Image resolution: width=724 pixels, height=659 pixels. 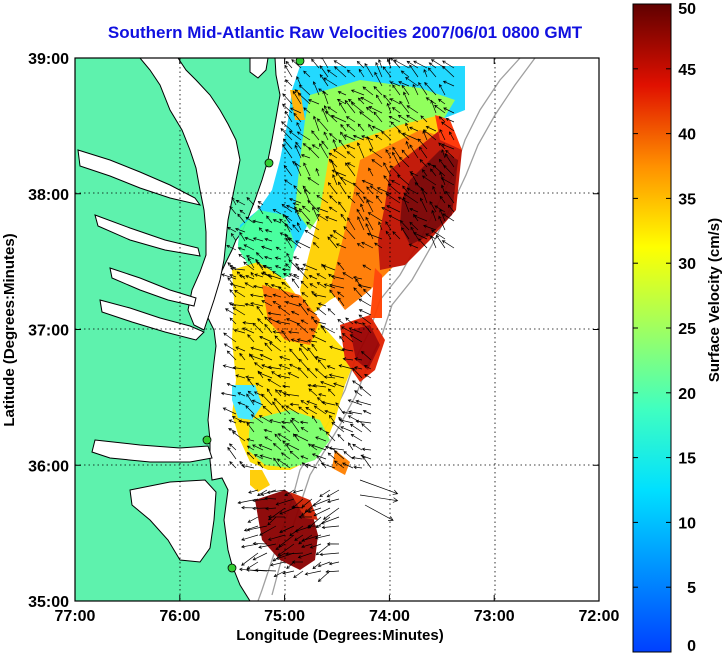 What do you see at coordinates (173, 521) in the screenshot?
I see `pamlico-sound` at bounding box center [173, 521].